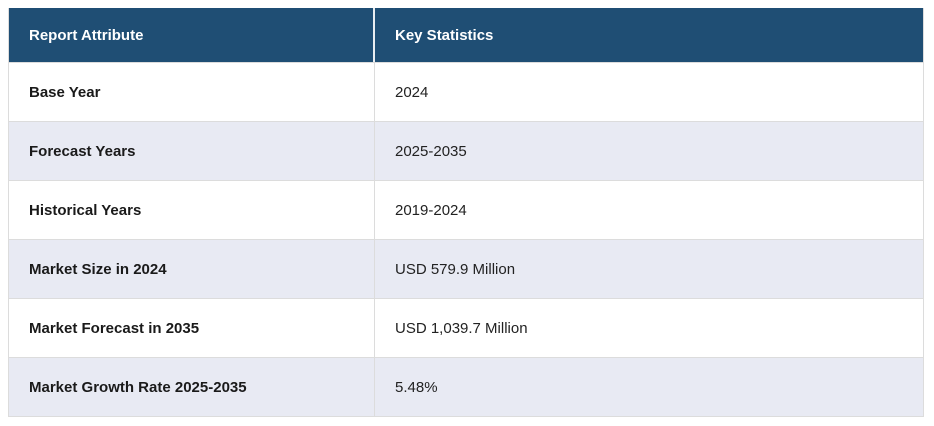 Image resolution: width=934 pixels, height=426 pixels. What do you see at coordinates (444, 35) in the screenshot?
I see `header-cell-key-statistics: Key Statistics` at bounding box center [444, 35].